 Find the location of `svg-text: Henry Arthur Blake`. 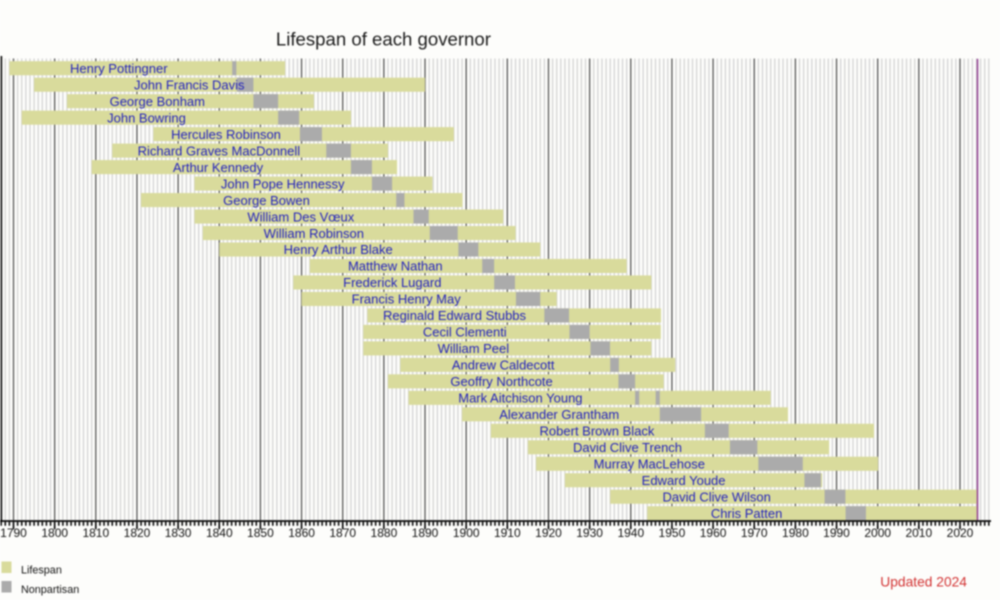

svg-text: Henry Arthur Blake is located at coordinates (338, 249).